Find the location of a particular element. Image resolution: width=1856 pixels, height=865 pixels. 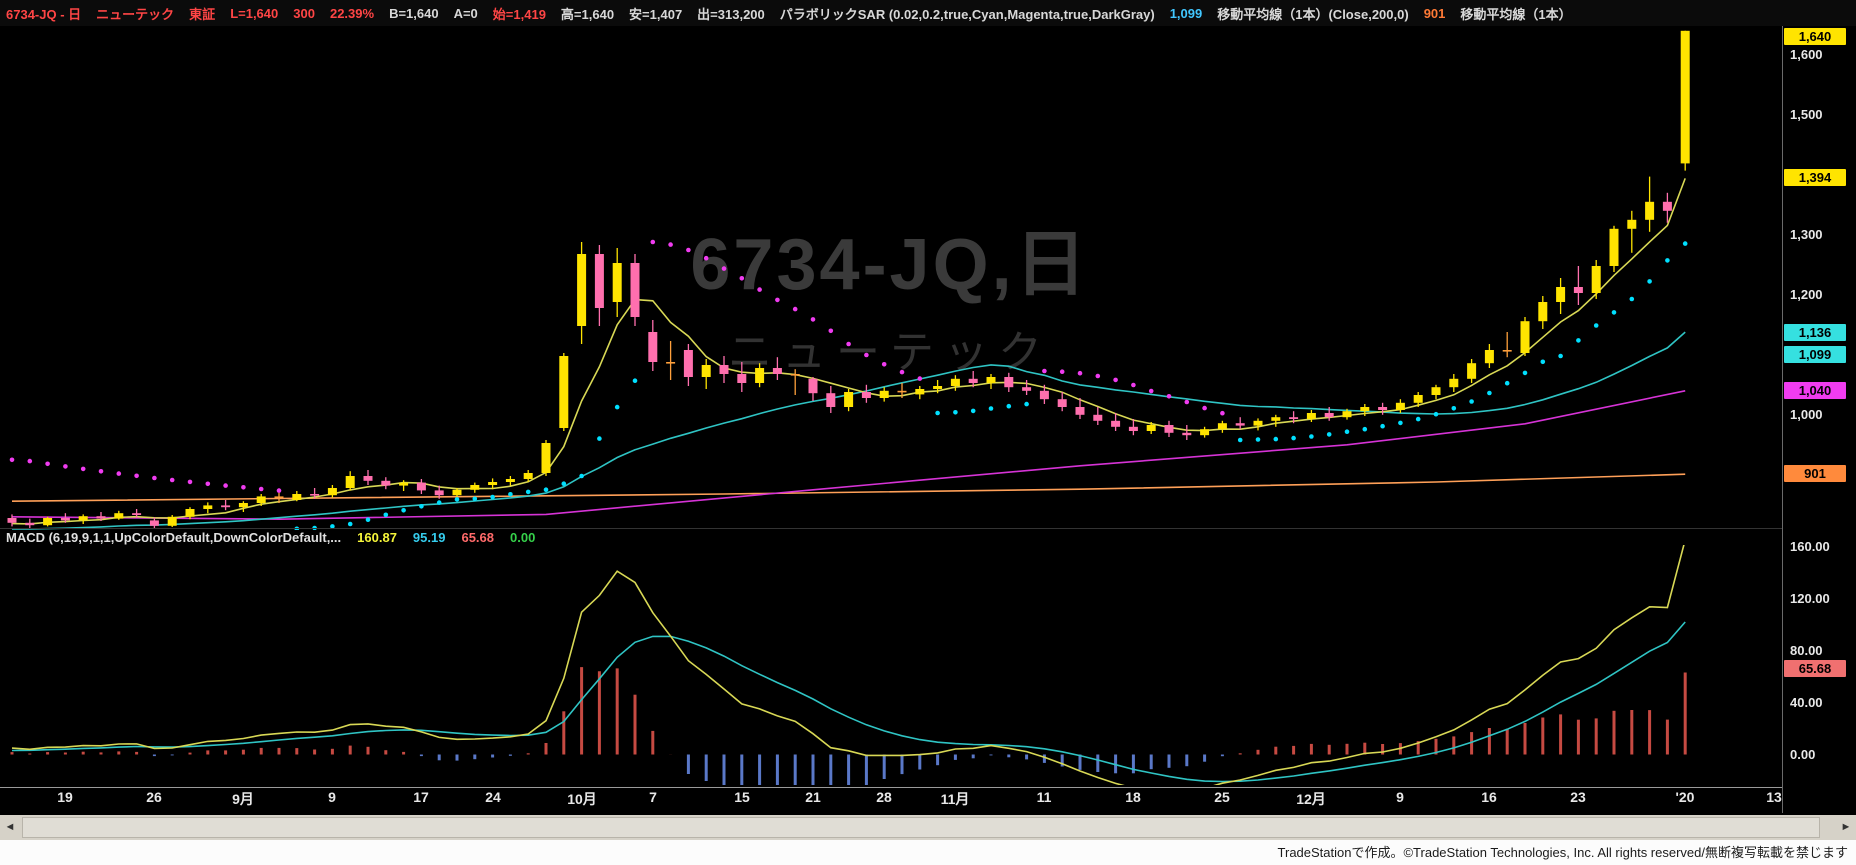

header-segment: L=1,640 is located at coordinates (254, 13).